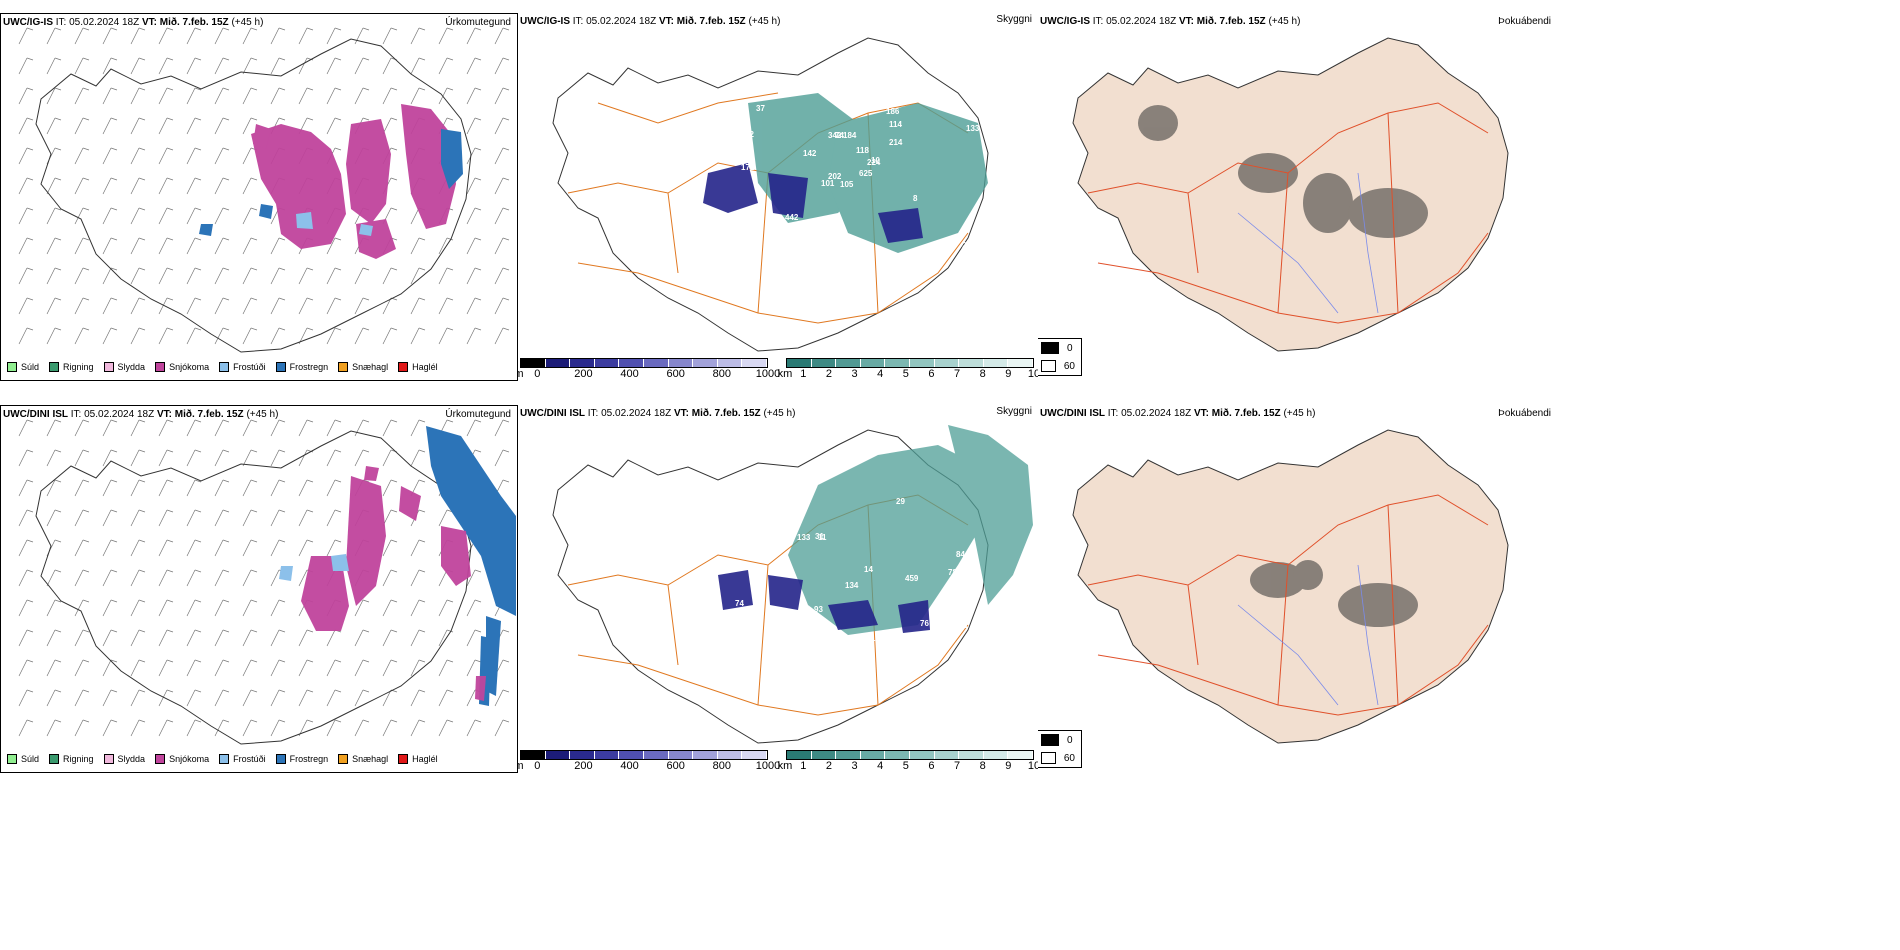 This screenshot has height=950, width=1900. Describe the element at coordinates (629, 766) in the screenshot. I see `scale-tick: 400` at that location.